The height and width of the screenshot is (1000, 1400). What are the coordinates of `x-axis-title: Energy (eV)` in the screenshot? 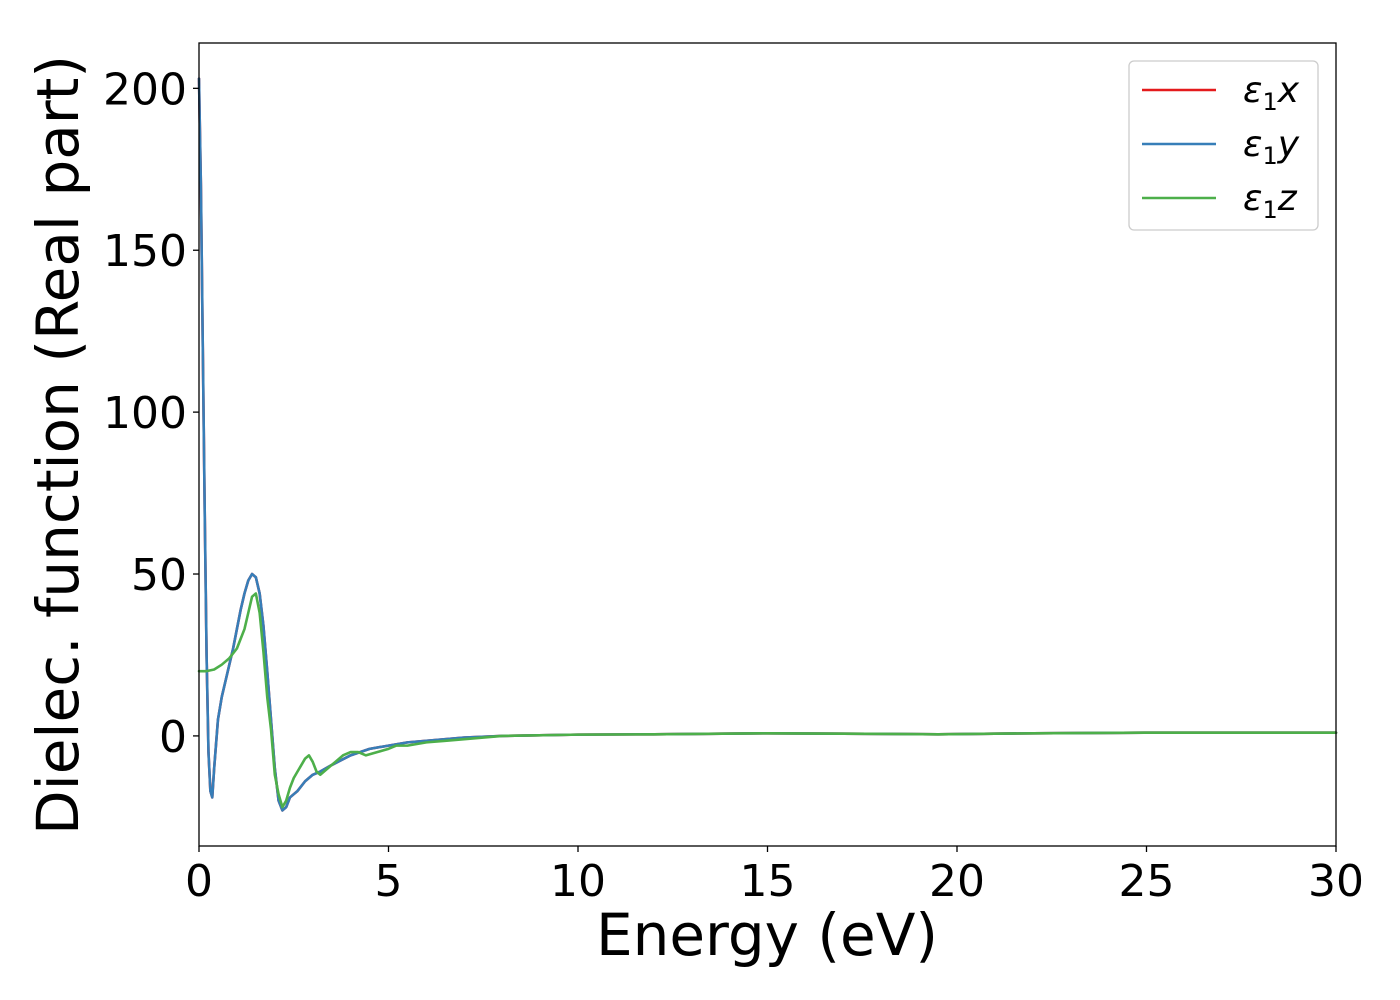 It's located at (767, 935).